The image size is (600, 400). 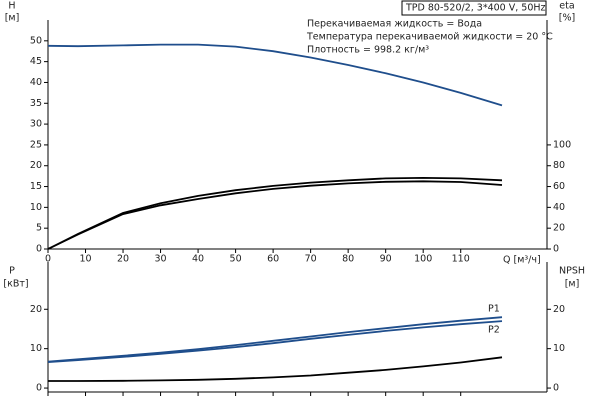 I want to click on chart-title: TPD 80-520/2, 3*400 V, 50Hz, so click(x=475, y=8).